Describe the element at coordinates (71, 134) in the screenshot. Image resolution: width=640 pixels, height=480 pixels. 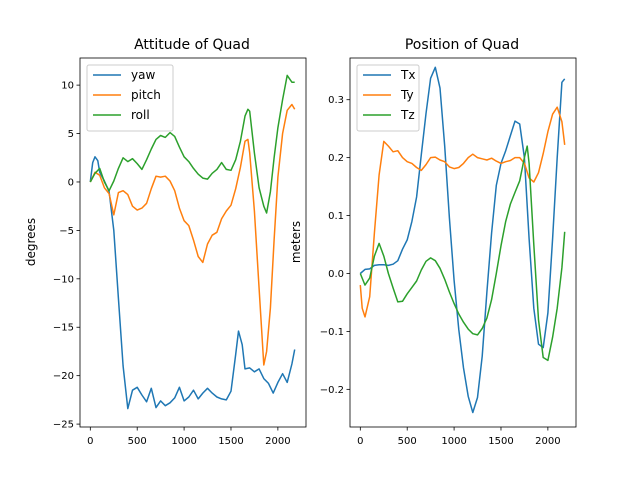
I see `y-tick-label: 5` at that location.